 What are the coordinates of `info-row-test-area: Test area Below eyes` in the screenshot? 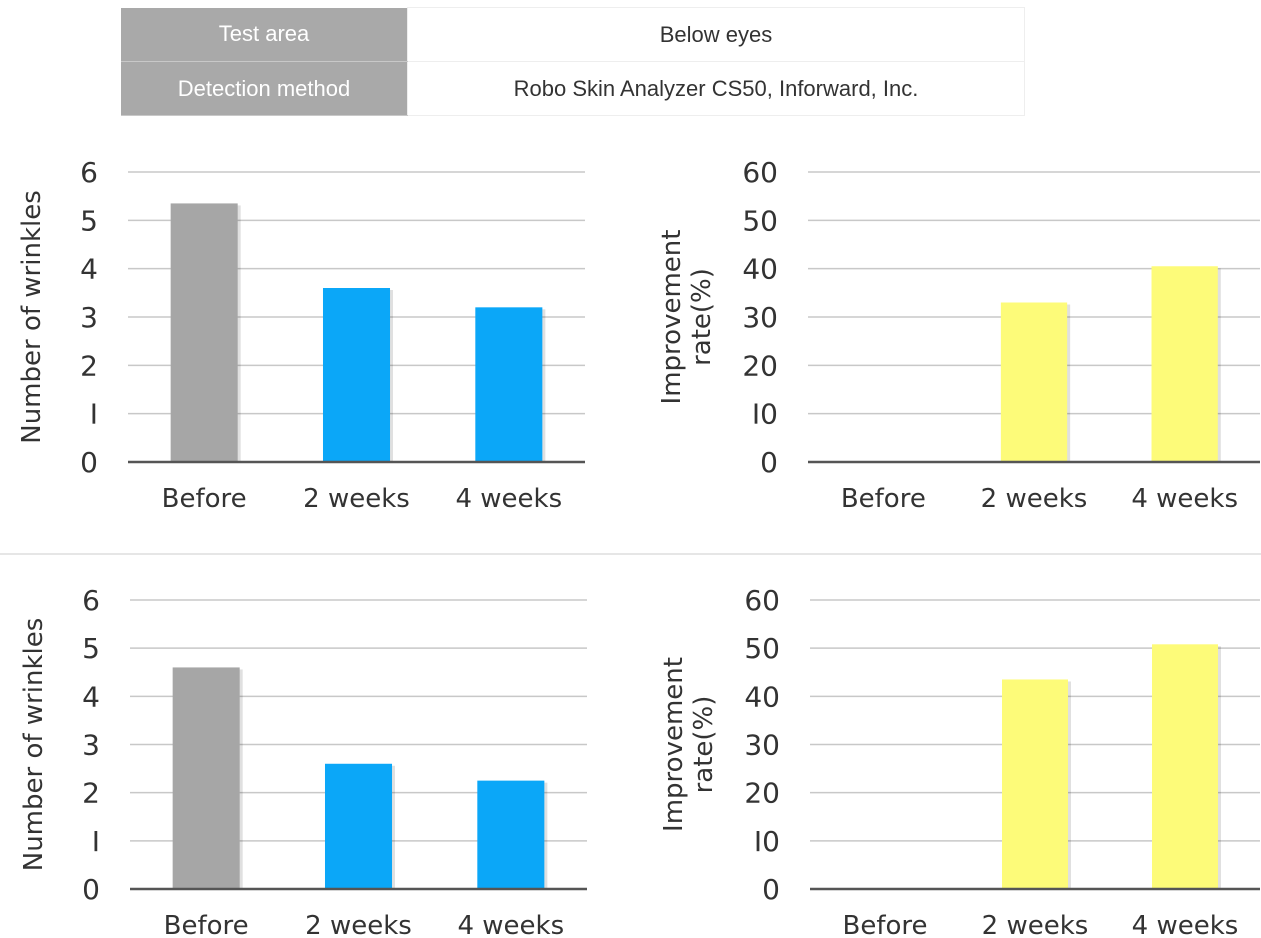 It's located at (573, 34).